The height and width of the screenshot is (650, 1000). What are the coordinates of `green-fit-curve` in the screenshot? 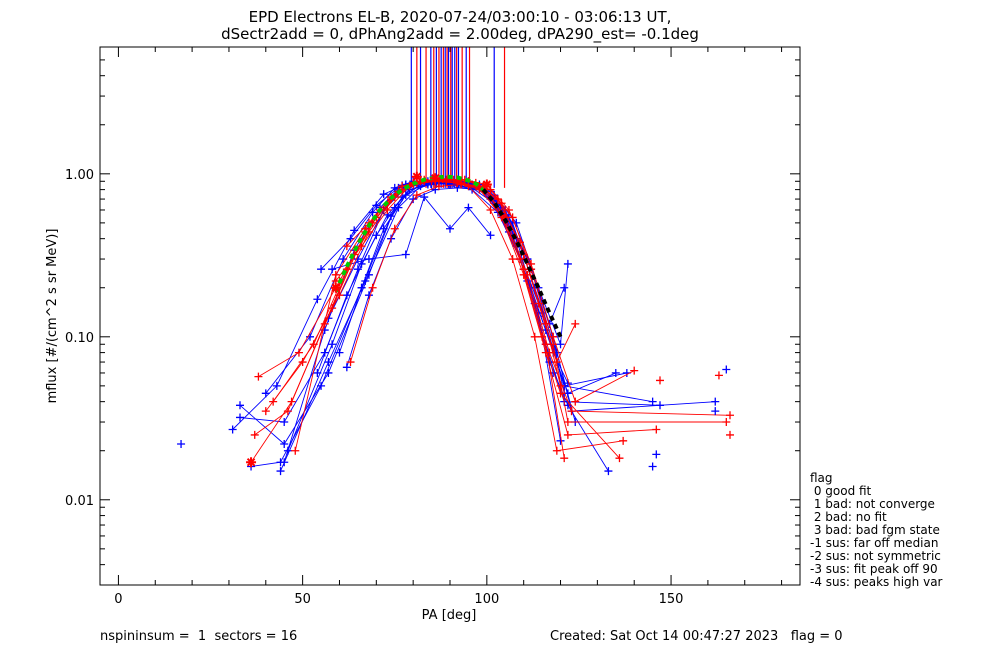 It's located at (409, 233).